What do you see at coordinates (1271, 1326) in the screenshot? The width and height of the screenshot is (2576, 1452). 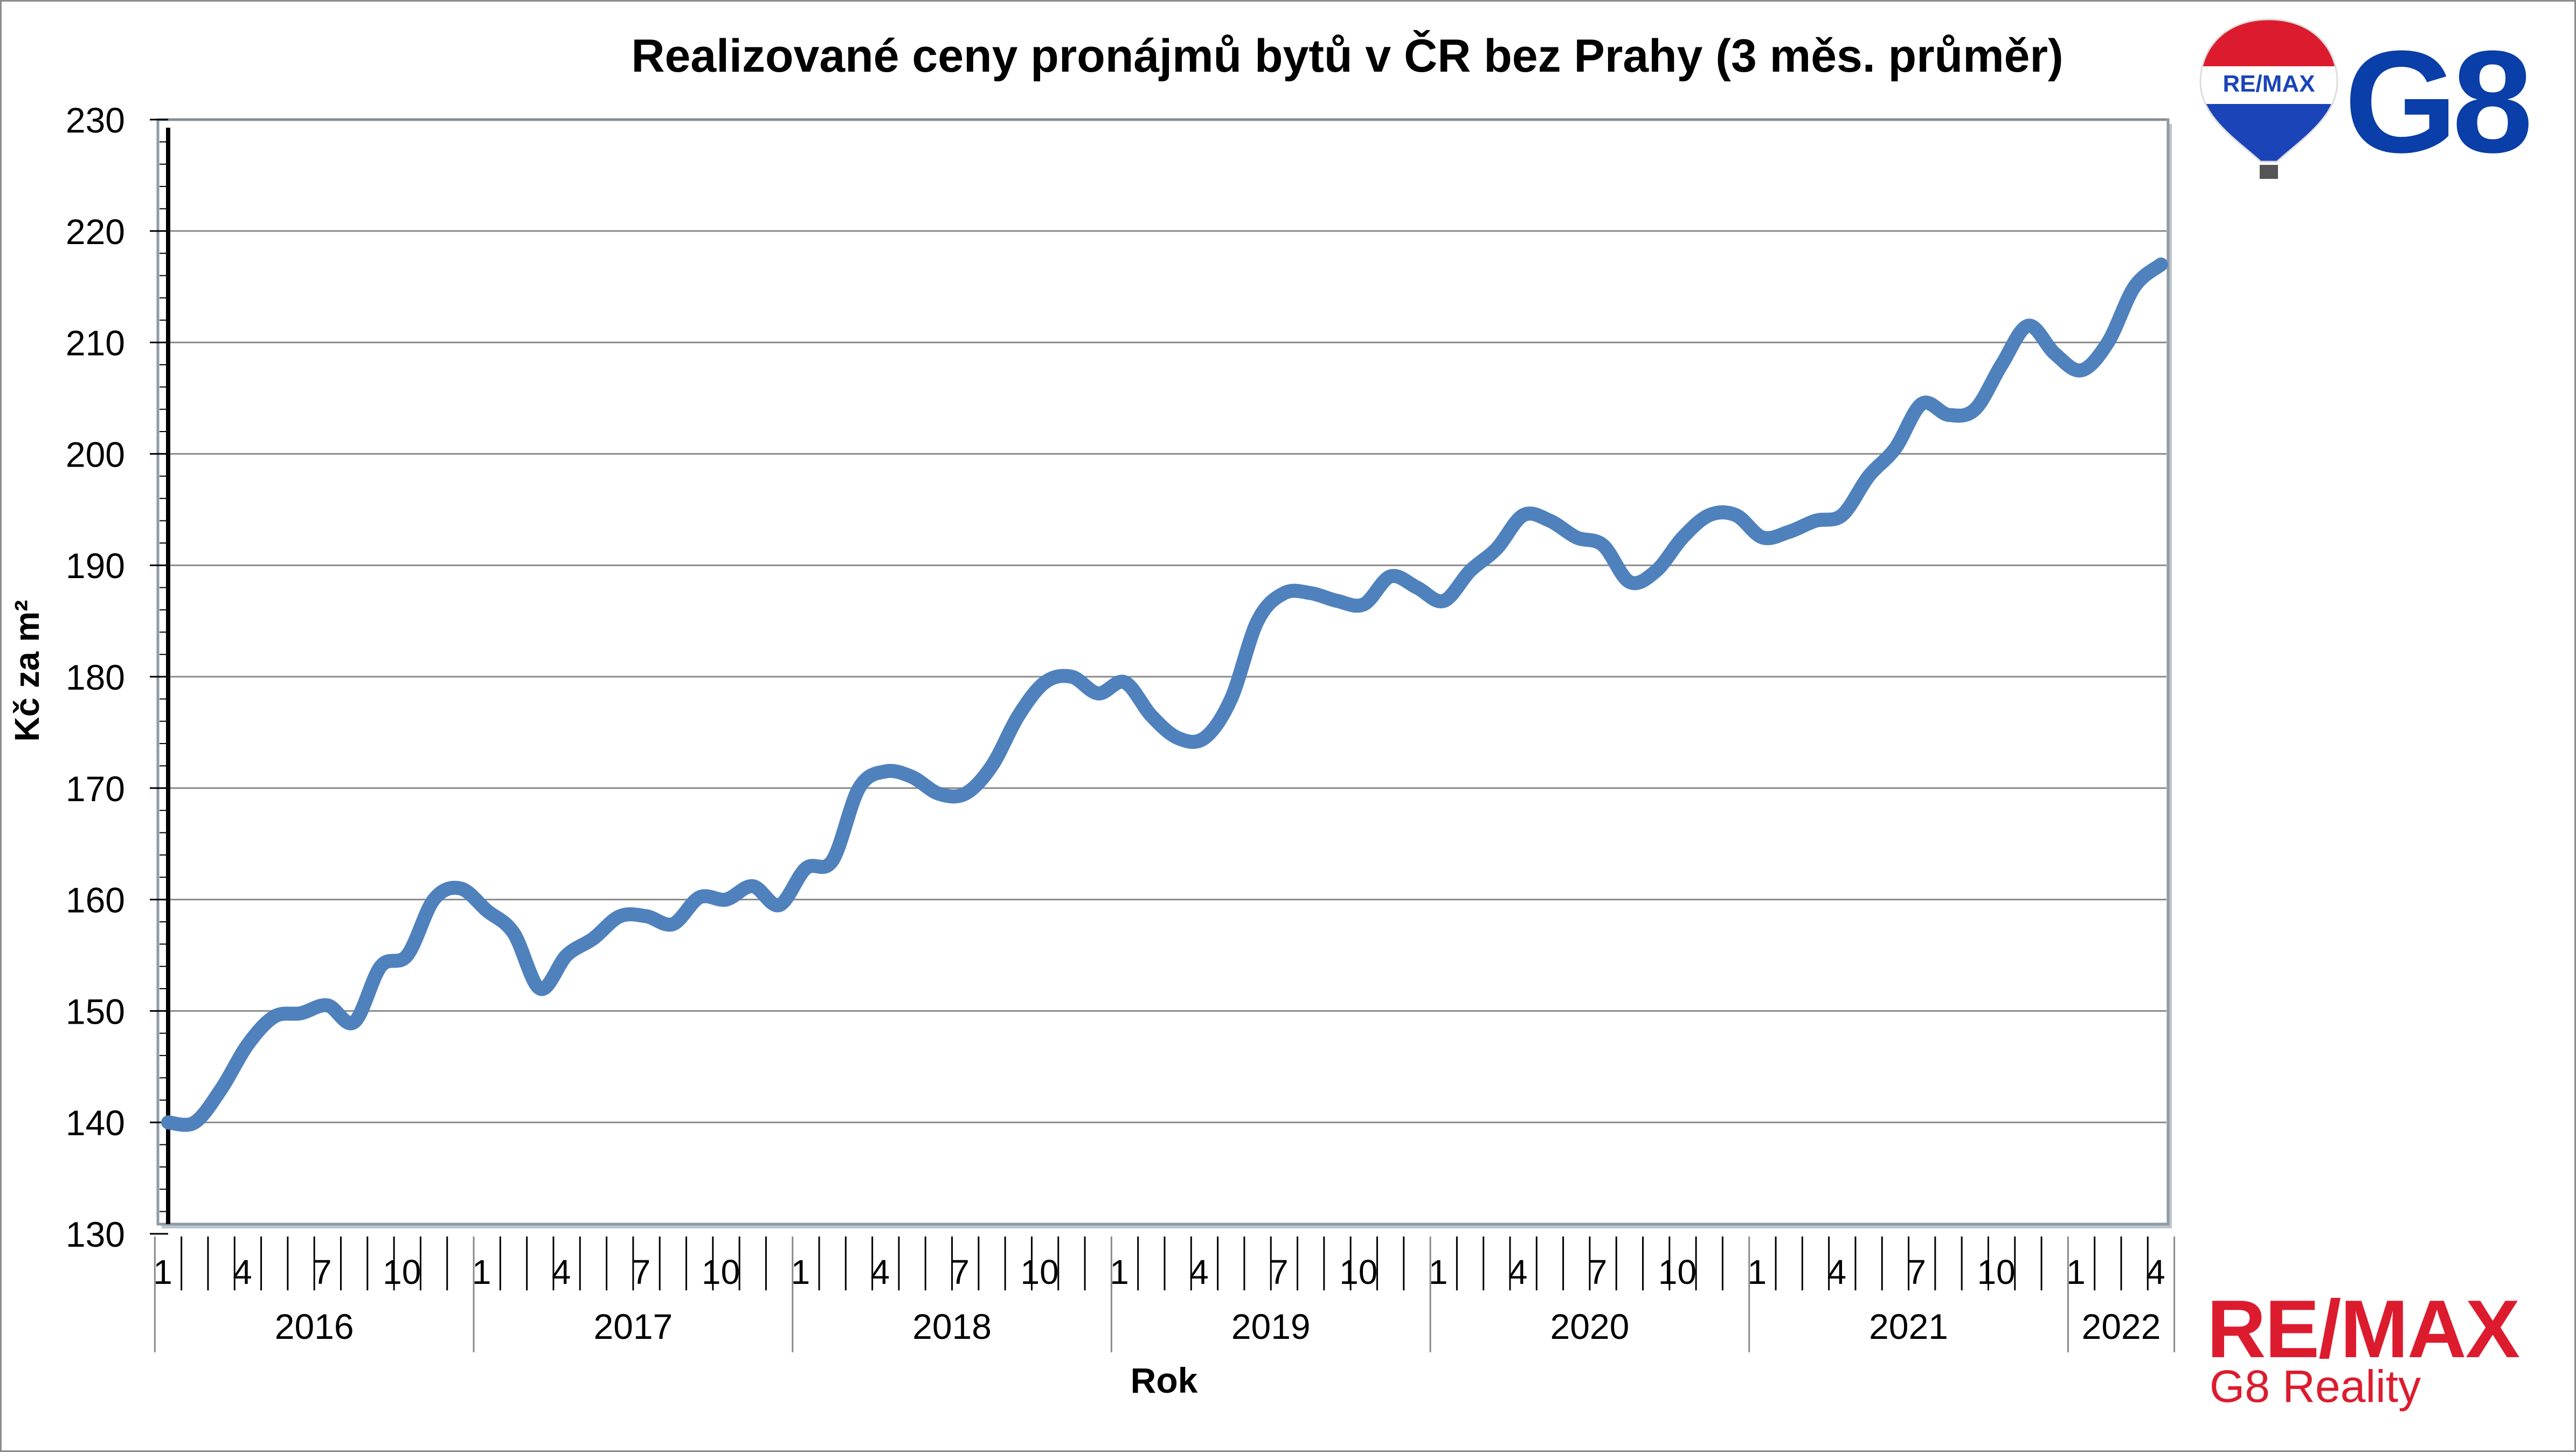 I see `x-year-label: 2019` at bounding box center [1271, 1326].